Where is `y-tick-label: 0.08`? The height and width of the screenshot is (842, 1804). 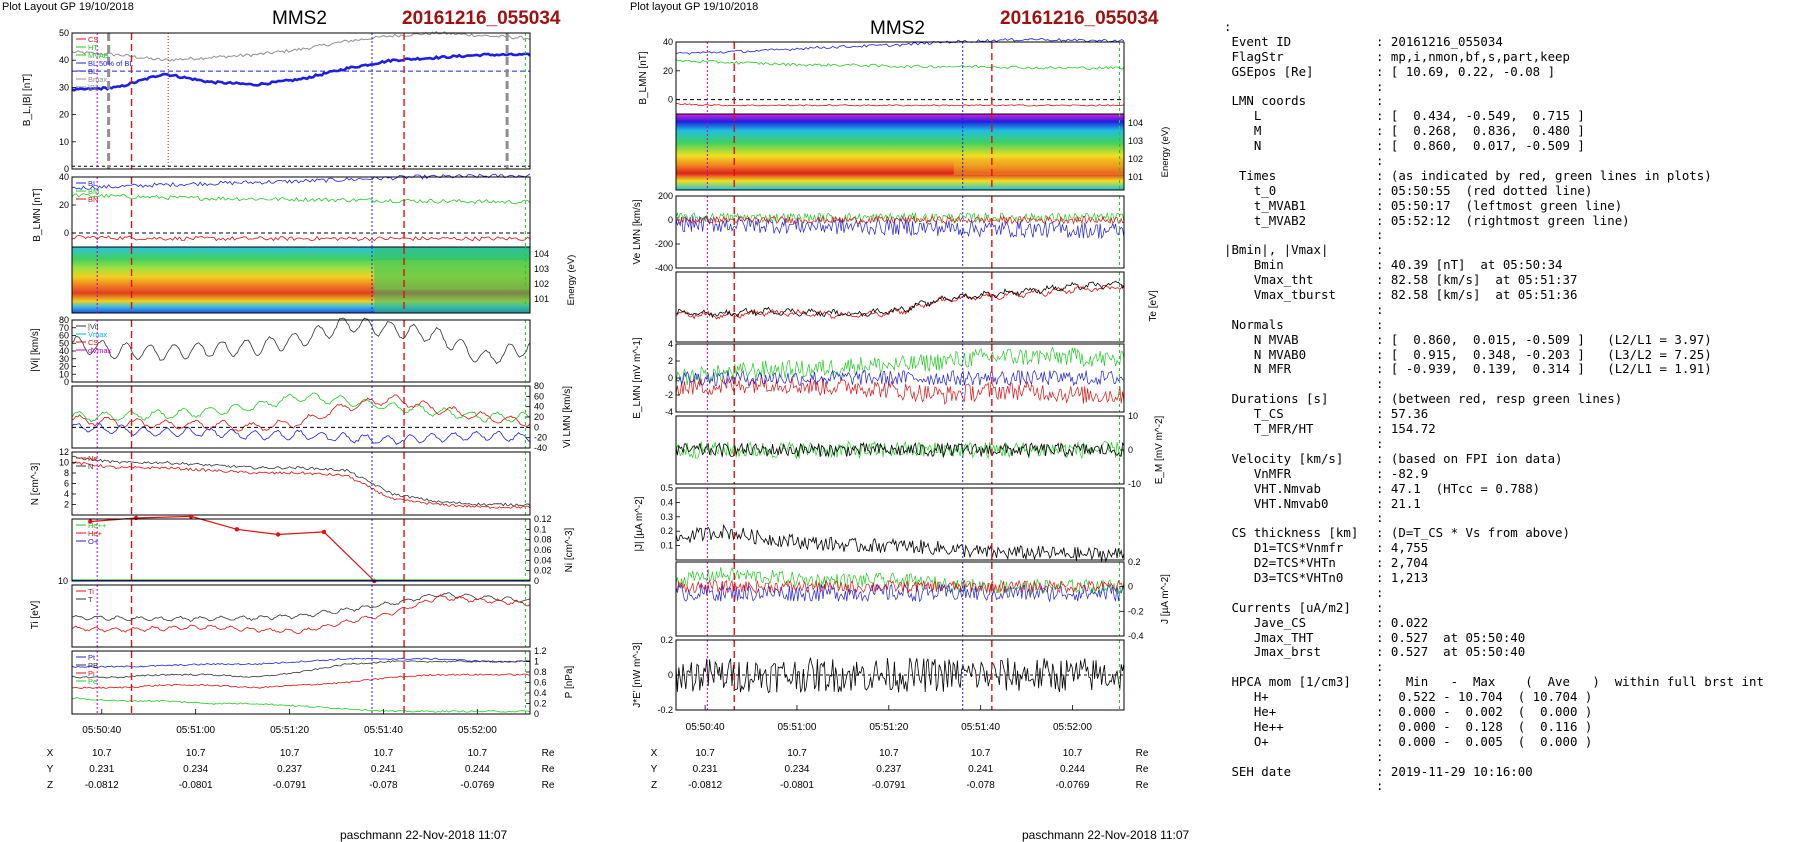
y-tick-label: 0.08 is located at coordinates (543, 540).